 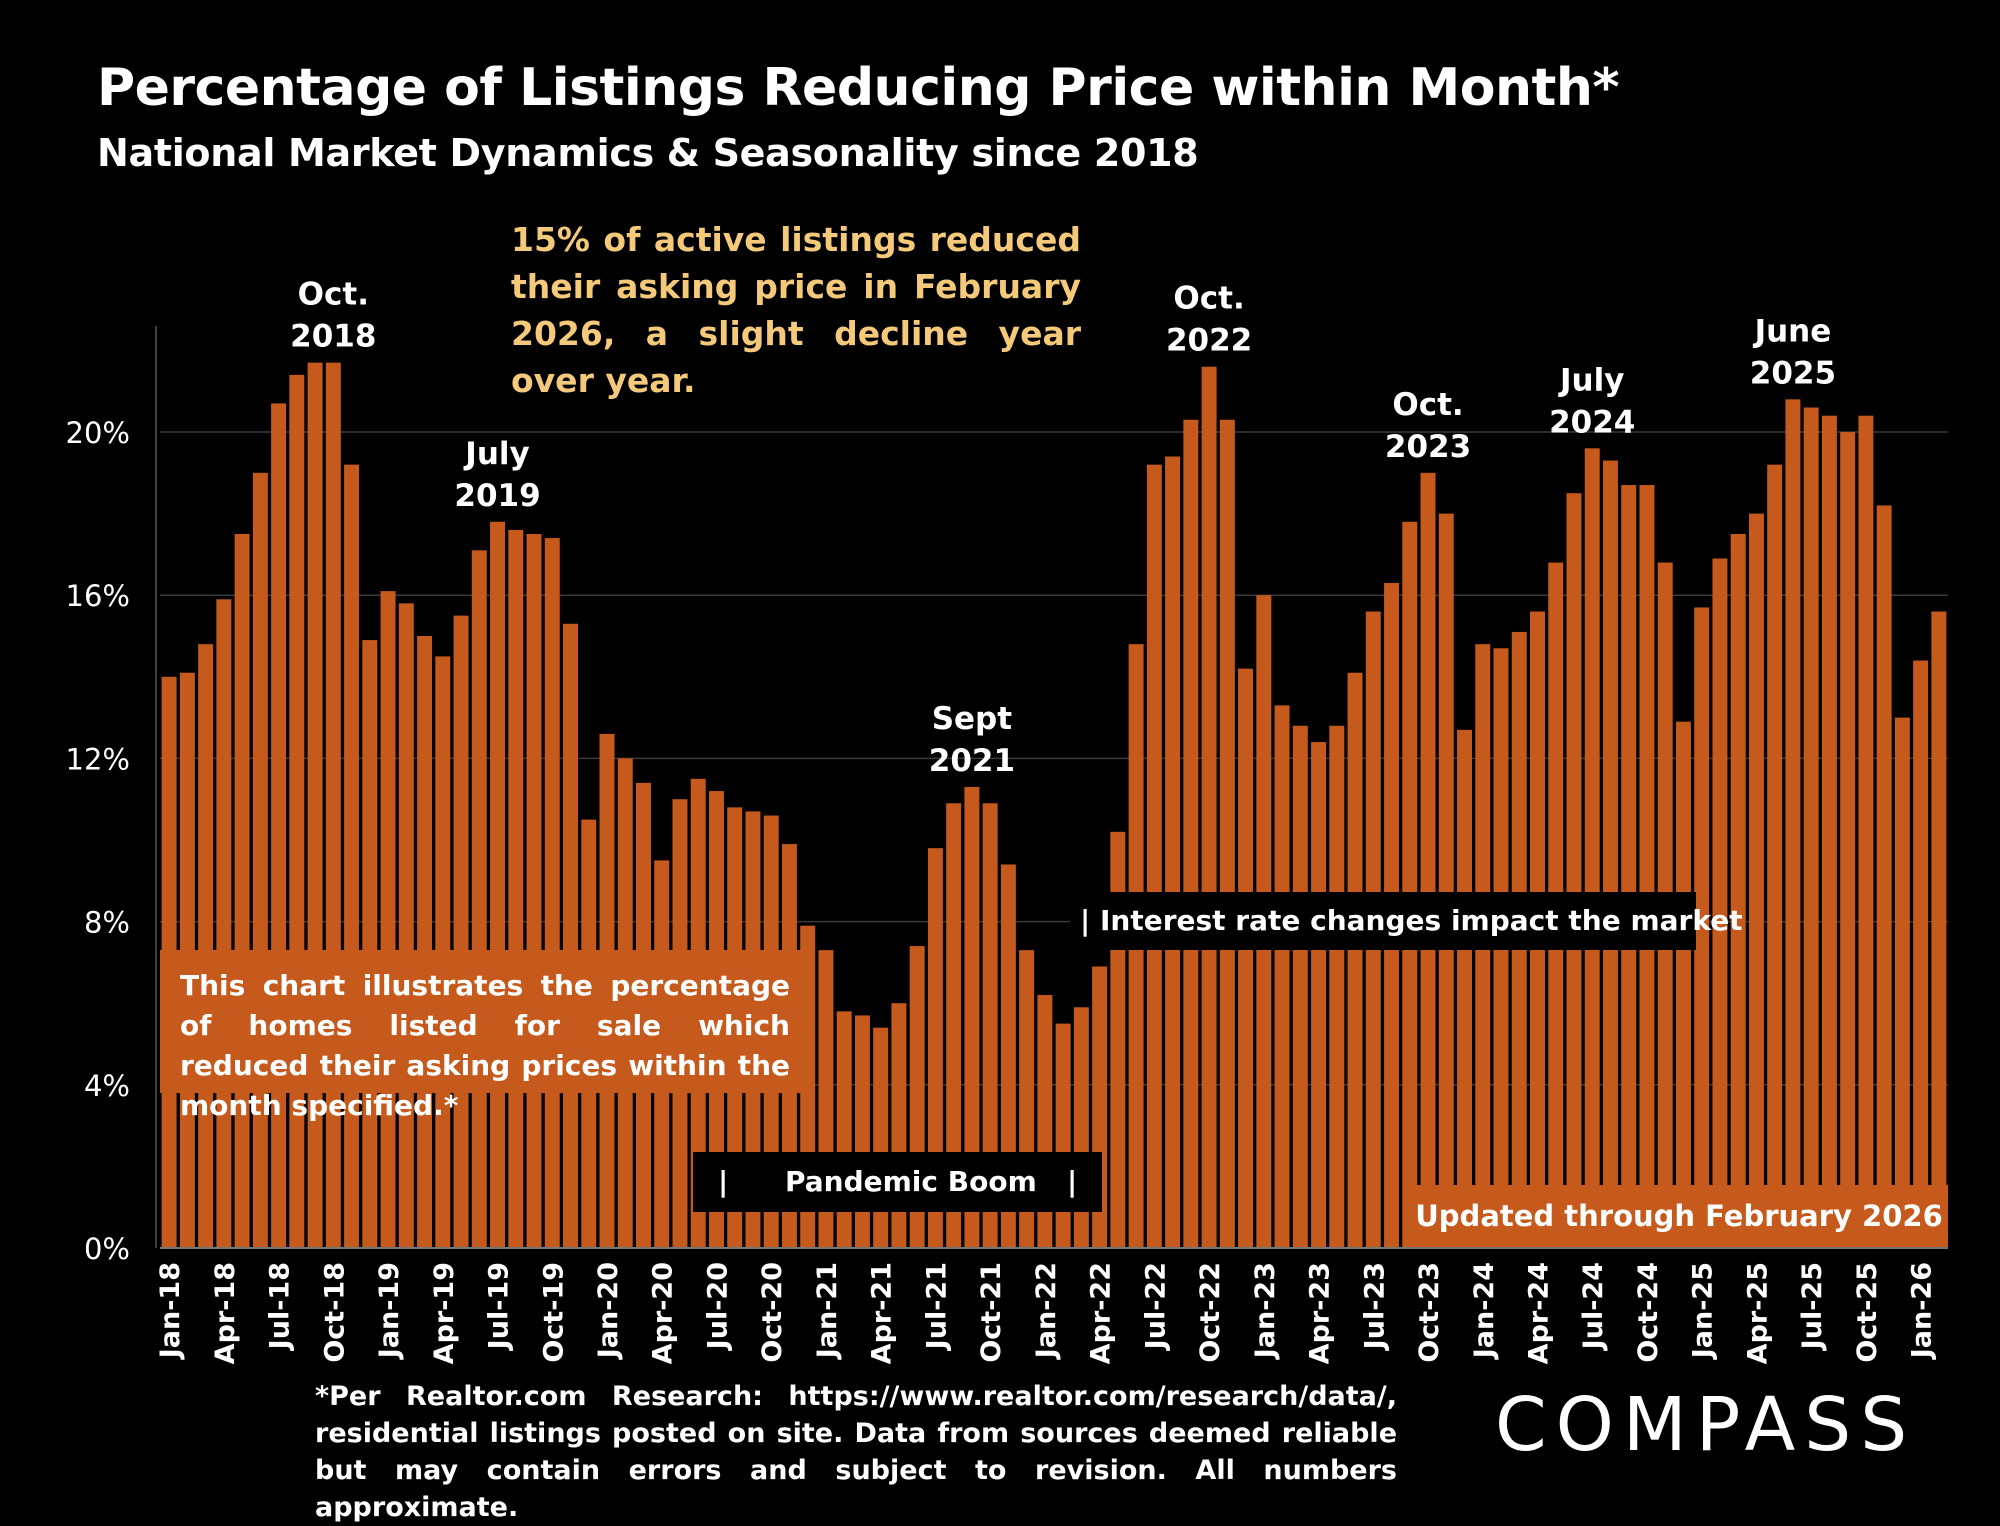 What do you see at coordinates (107, 923) in the screenshot?
I see `y-tick-label: 8%` at bounding box center [107, 923].